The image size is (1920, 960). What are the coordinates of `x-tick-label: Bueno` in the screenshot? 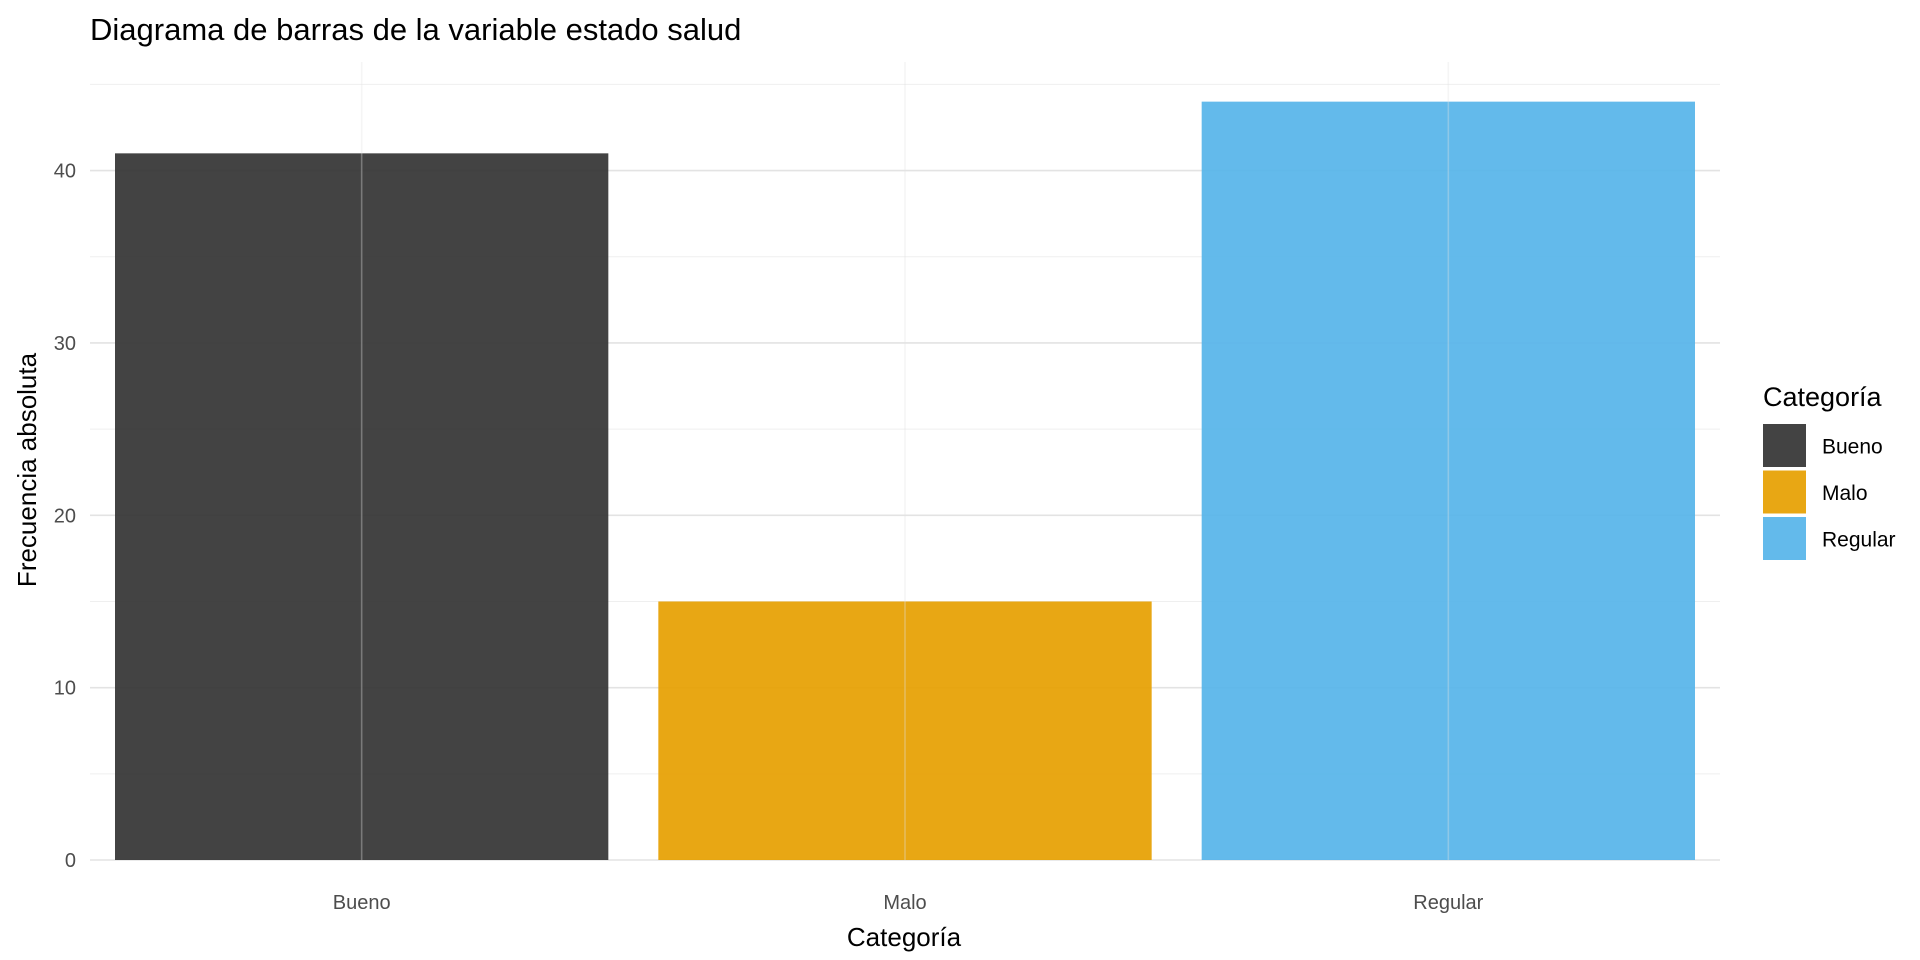 It's located at (362, 903).